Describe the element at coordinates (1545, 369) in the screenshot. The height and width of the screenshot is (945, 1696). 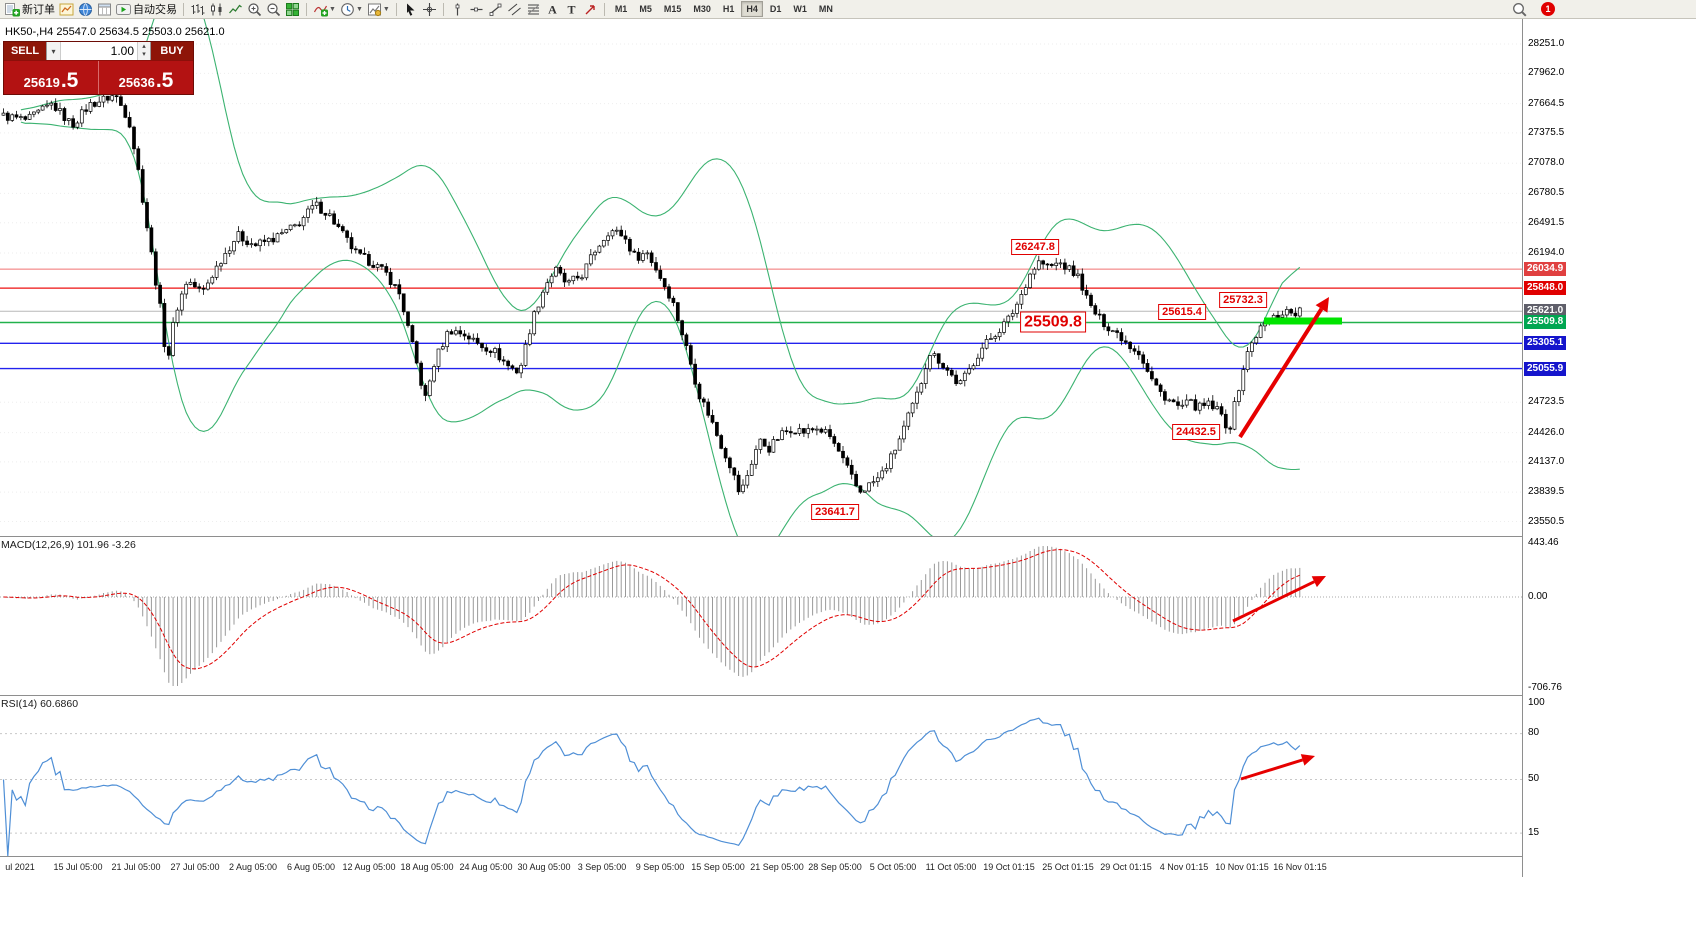
I see `price-level-badge: 25055.9` at that location.